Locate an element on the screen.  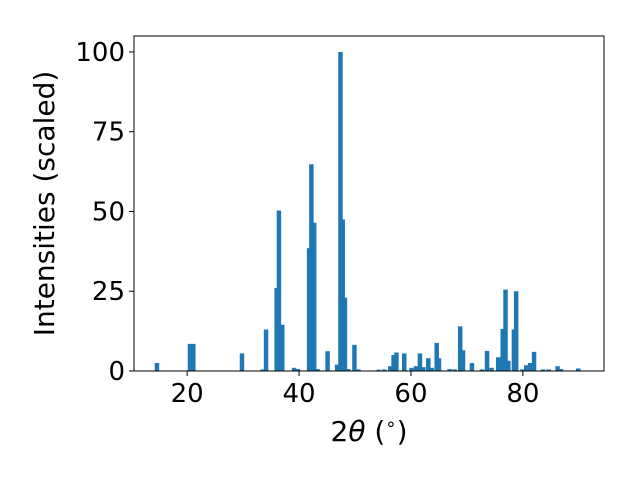
x-axis-ticks: 20 40 60 80 is located at coordinates (355, 390).